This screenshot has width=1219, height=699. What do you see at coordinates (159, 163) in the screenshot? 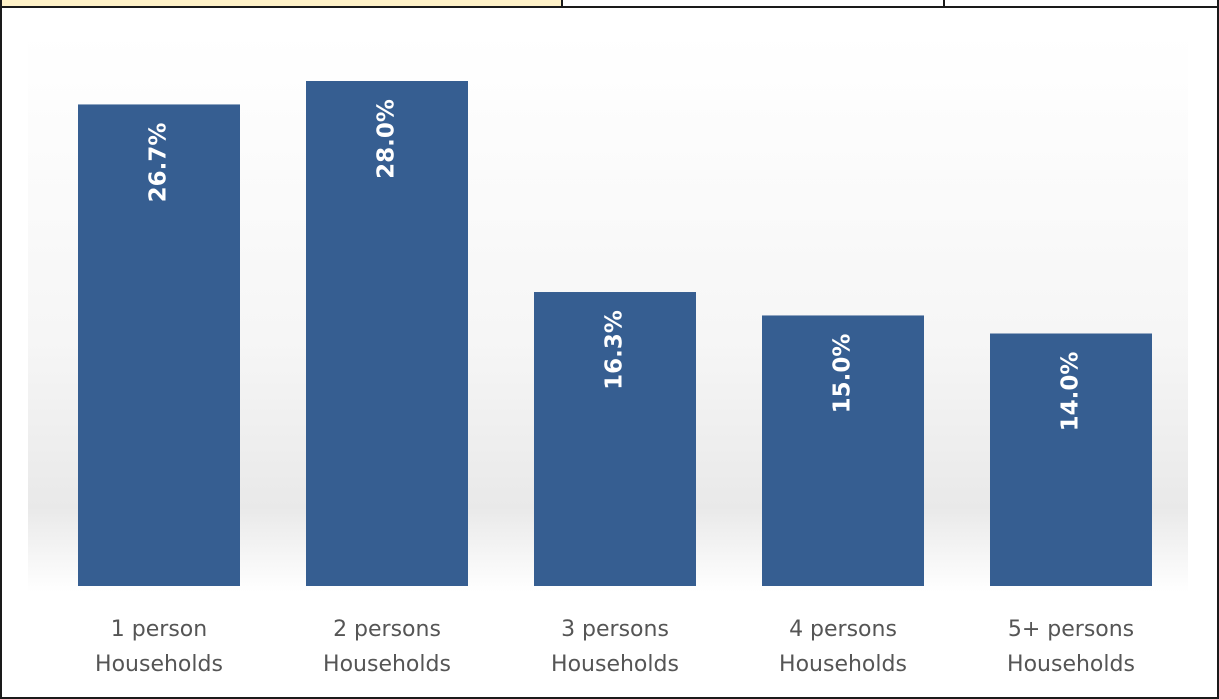
I see `bar-value-label-1: 26.7%` at bounding box center [159, 163].